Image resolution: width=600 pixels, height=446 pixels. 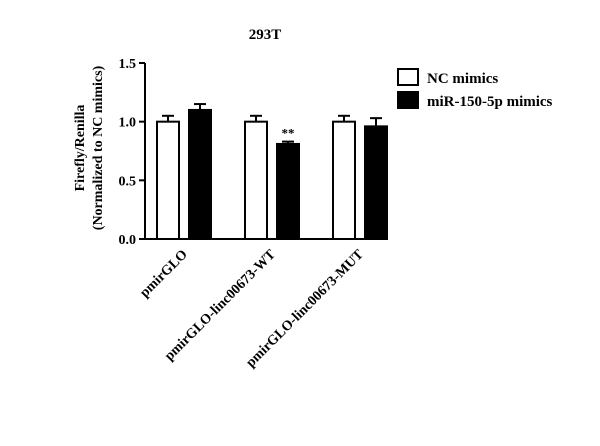 I want to click on y-tick-label: 0.5, so click(x=128, y=181).